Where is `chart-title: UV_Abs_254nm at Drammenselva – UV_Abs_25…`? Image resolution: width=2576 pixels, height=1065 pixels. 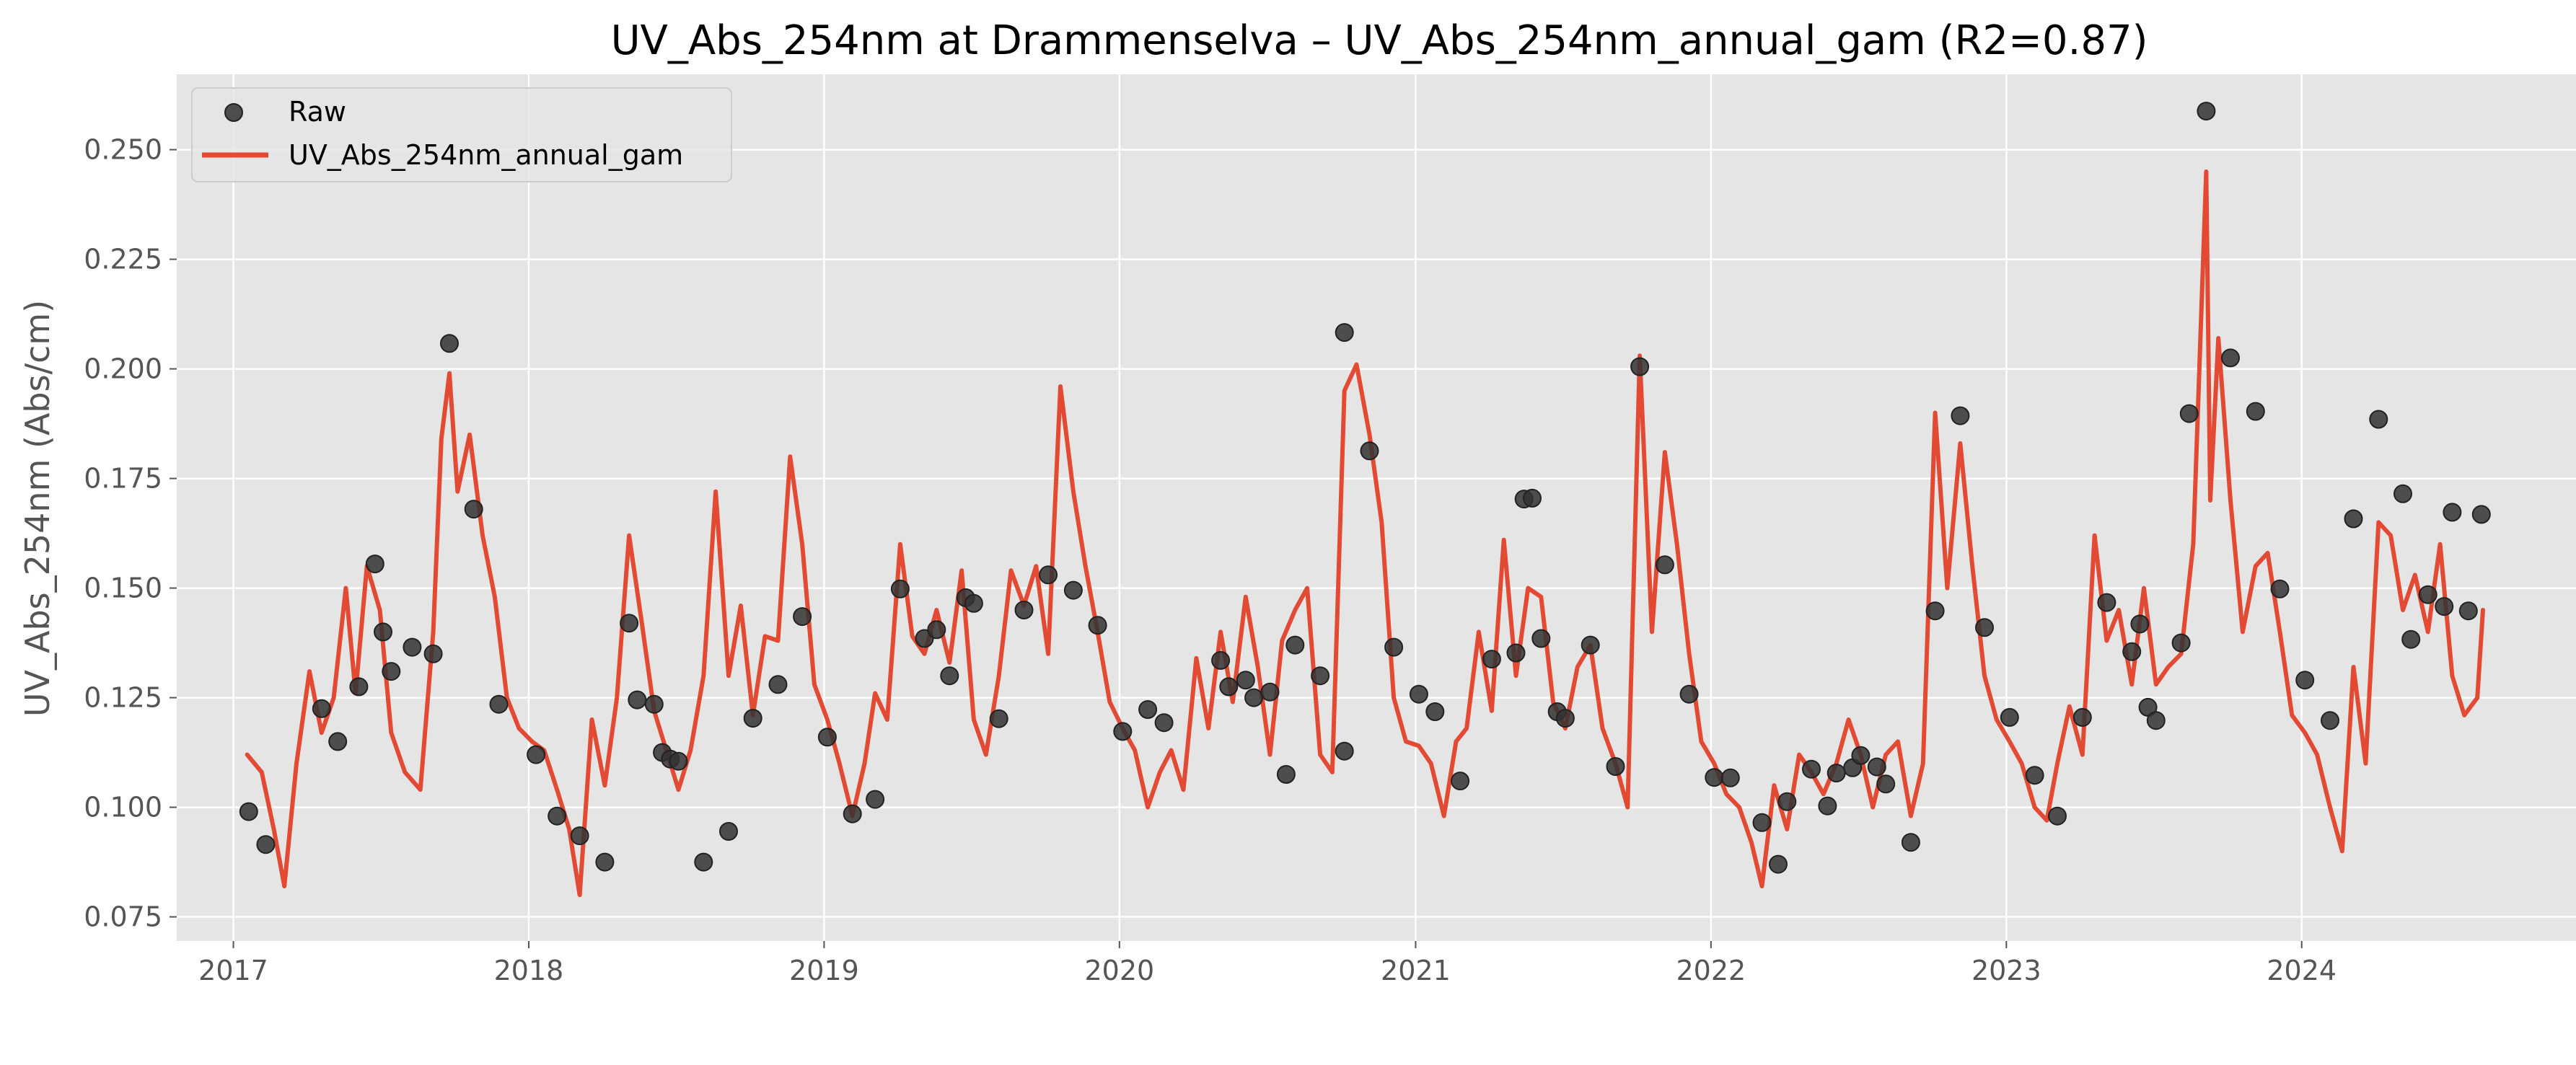
chart-title: UV_Abs_254nm at Drammenselva – UV_Abs_25… is located at coordinates (1379, 41).